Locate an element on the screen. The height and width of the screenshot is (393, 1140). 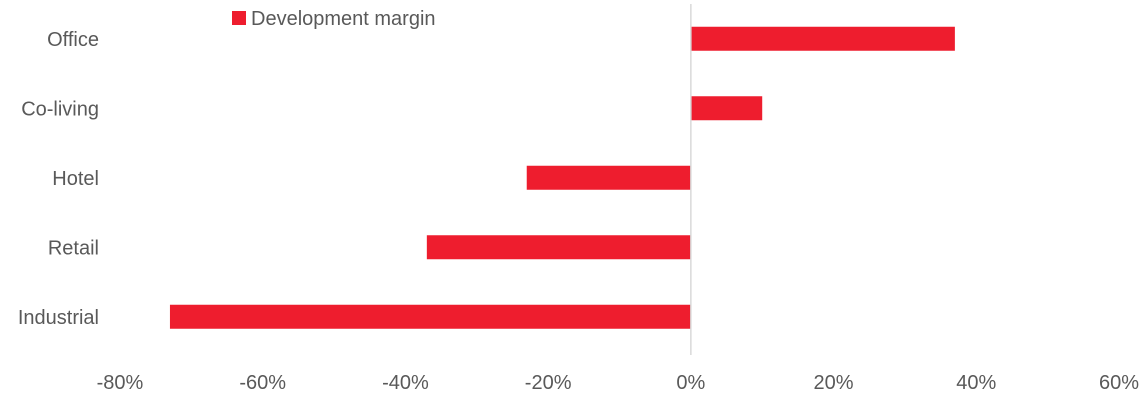
x-tick-label: 20% is located at coordinates (834, 382).